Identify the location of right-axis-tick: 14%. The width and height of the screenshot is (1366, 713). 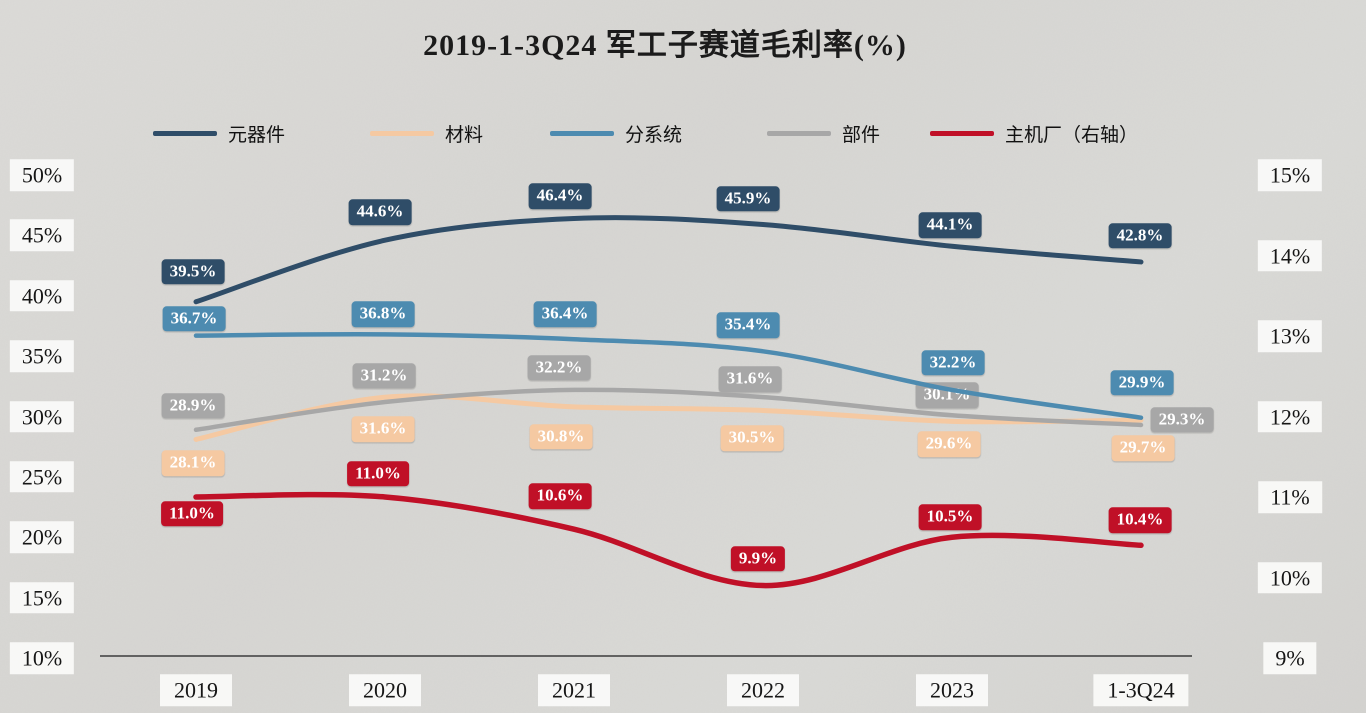
(1290, 255).